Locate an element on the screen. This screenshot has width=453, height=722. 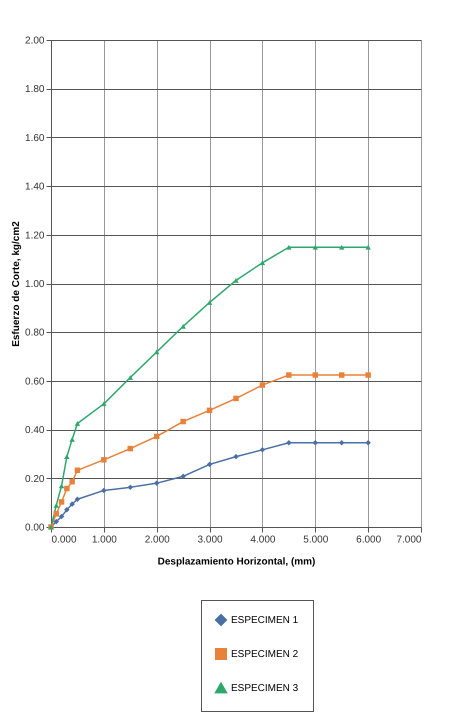
y-axis-title: Esfuerzo de Corte, kg/cm2 is located at coordinates (16, 283).